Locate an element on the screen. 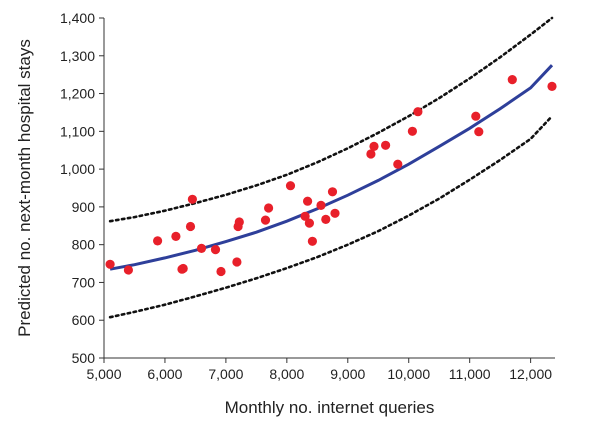 This screenshot has height=432, width=600. y-tick-label: 600 is located at coordinates (84, 320).